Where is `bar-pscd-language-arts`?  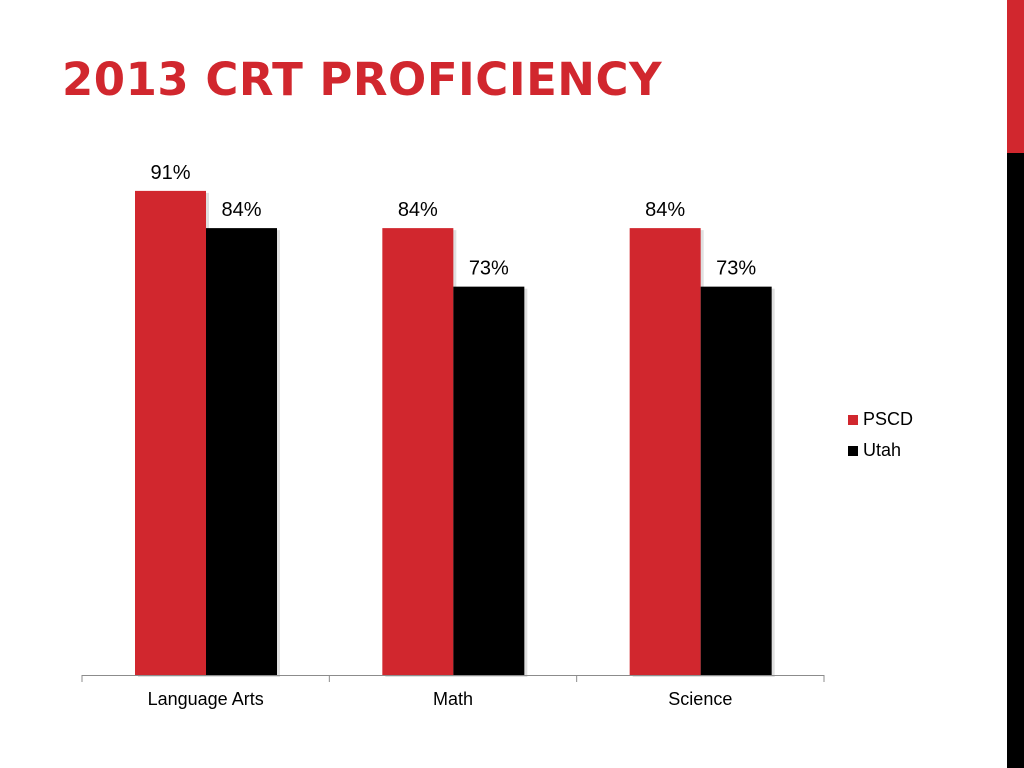
bar-pscd-language-arts is located at coordinates (170, 432).